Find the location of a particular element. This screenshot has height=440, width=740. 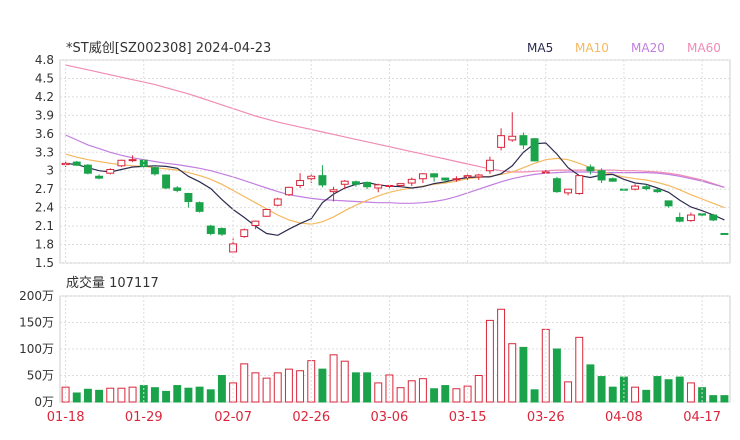

x-tick-label: 03-06 is located at coordinates (390, 417).